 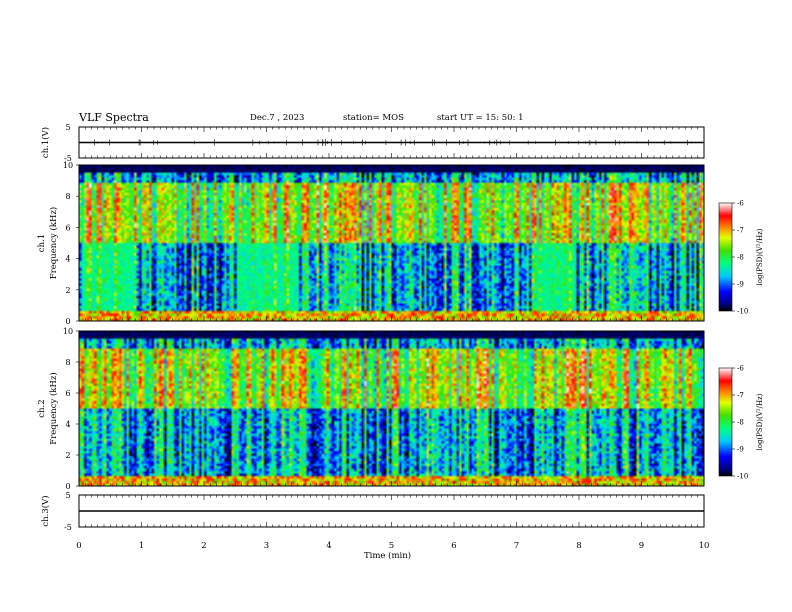 I want to click on x-tick-label: 2, so click(x=203, y=546).